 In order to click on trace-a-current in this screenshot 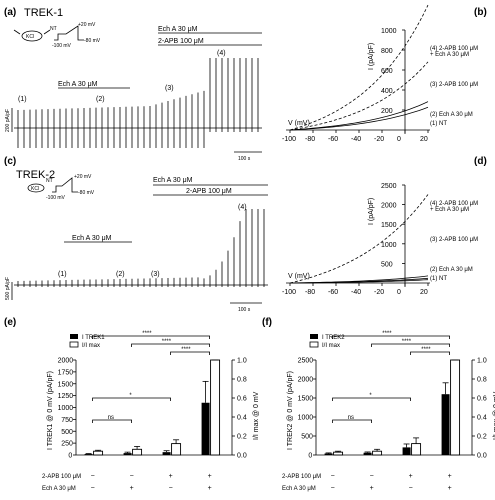, I will do `click(138, 103)`.